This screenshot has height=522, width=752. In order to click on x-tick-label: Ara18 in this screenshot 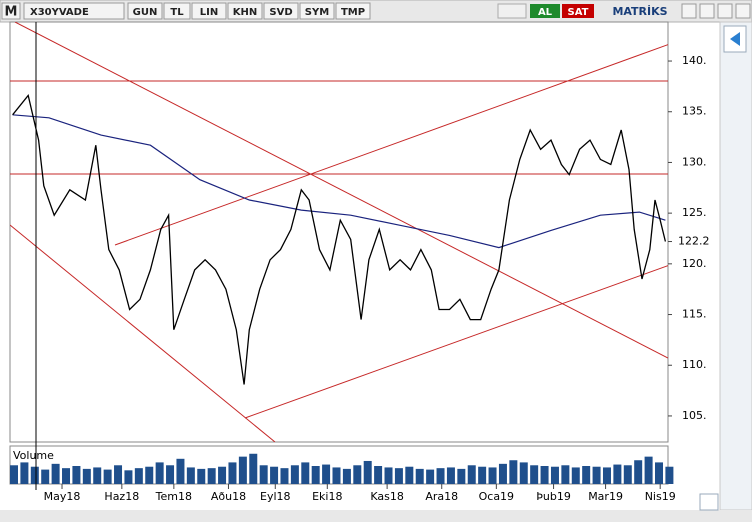, I will do `click(441, 496)`.